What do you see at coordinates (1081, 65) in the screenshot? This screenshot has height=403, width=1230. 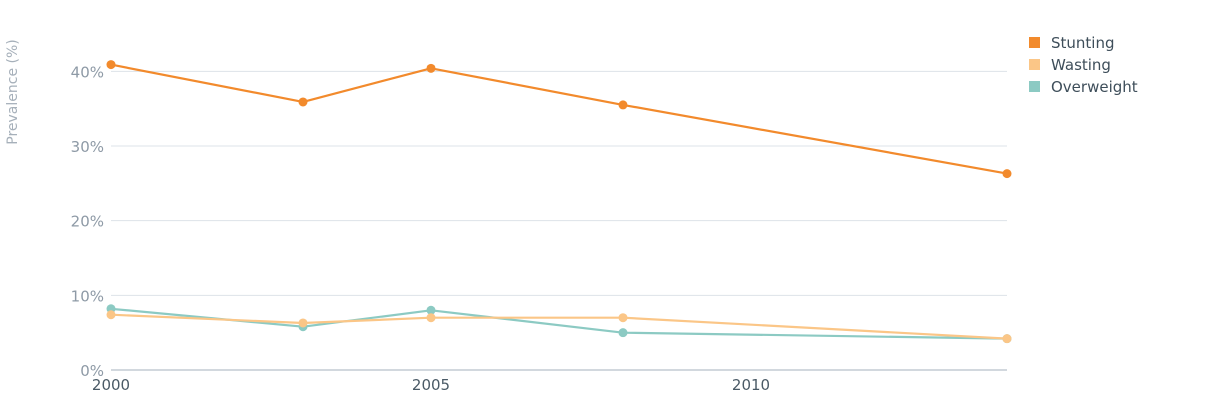 I see `legend-label: Wasting` at bounding box center [1081, 65].